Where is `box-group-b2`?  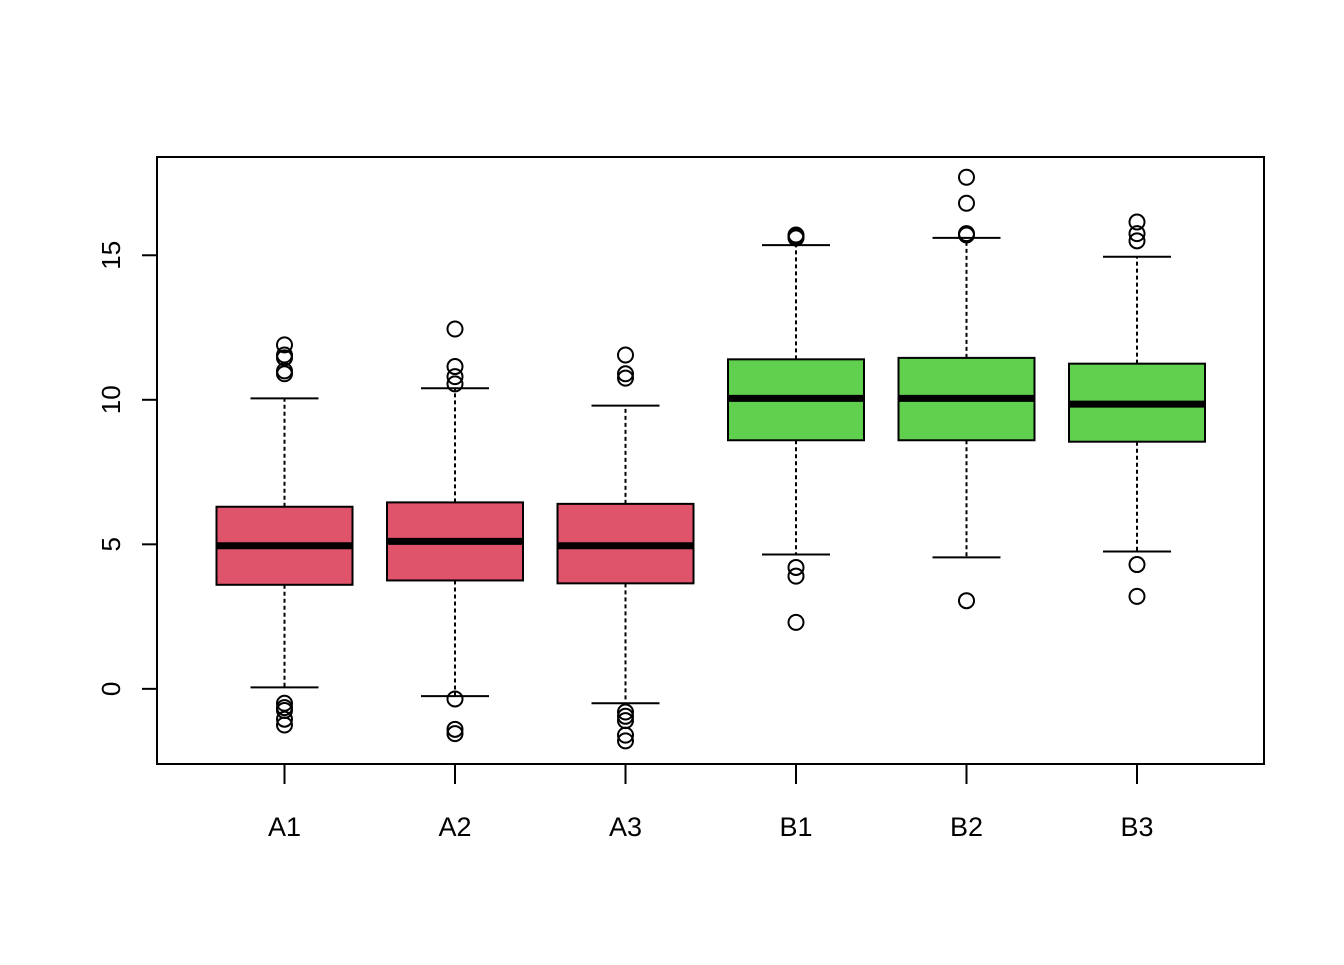 box-group-b2 is located at coordinates (966, 389).